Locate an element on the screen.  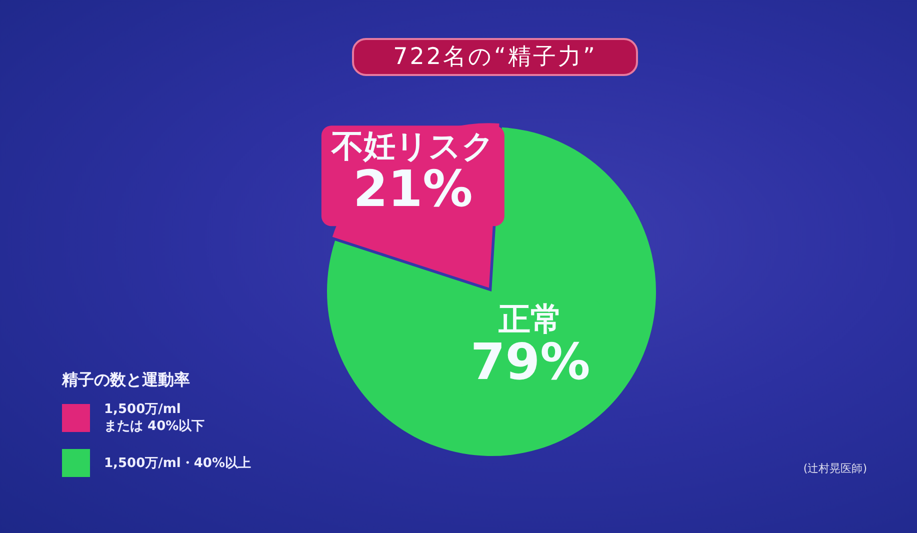
data-label: 正常 79% is located at coordinates (530, 345).